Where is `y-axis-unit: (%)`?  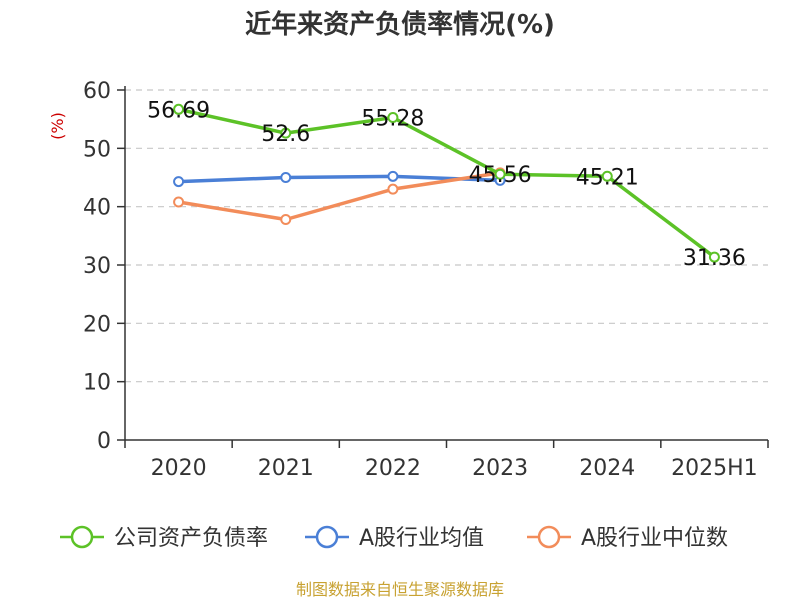
y-axis-unit: (%) is located at coordinates (57, 126).